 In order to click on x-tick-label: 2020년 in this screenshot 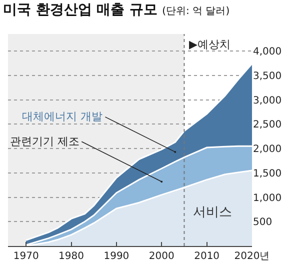, I will do `click(252, 256)`.